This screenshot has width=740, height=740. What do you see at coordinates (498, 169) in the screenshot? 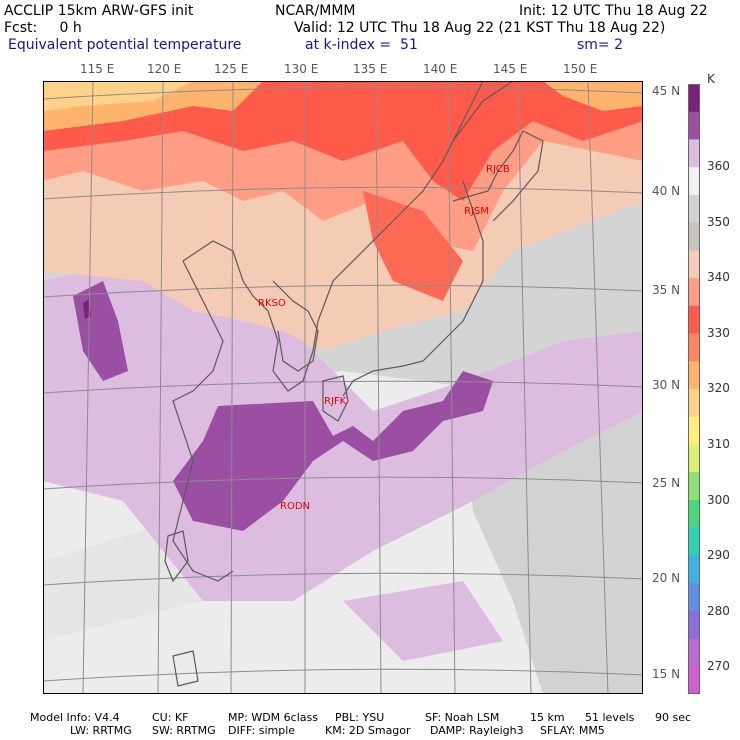
I see `station-rjcb: RJCB` at bounding box center [498, 169].